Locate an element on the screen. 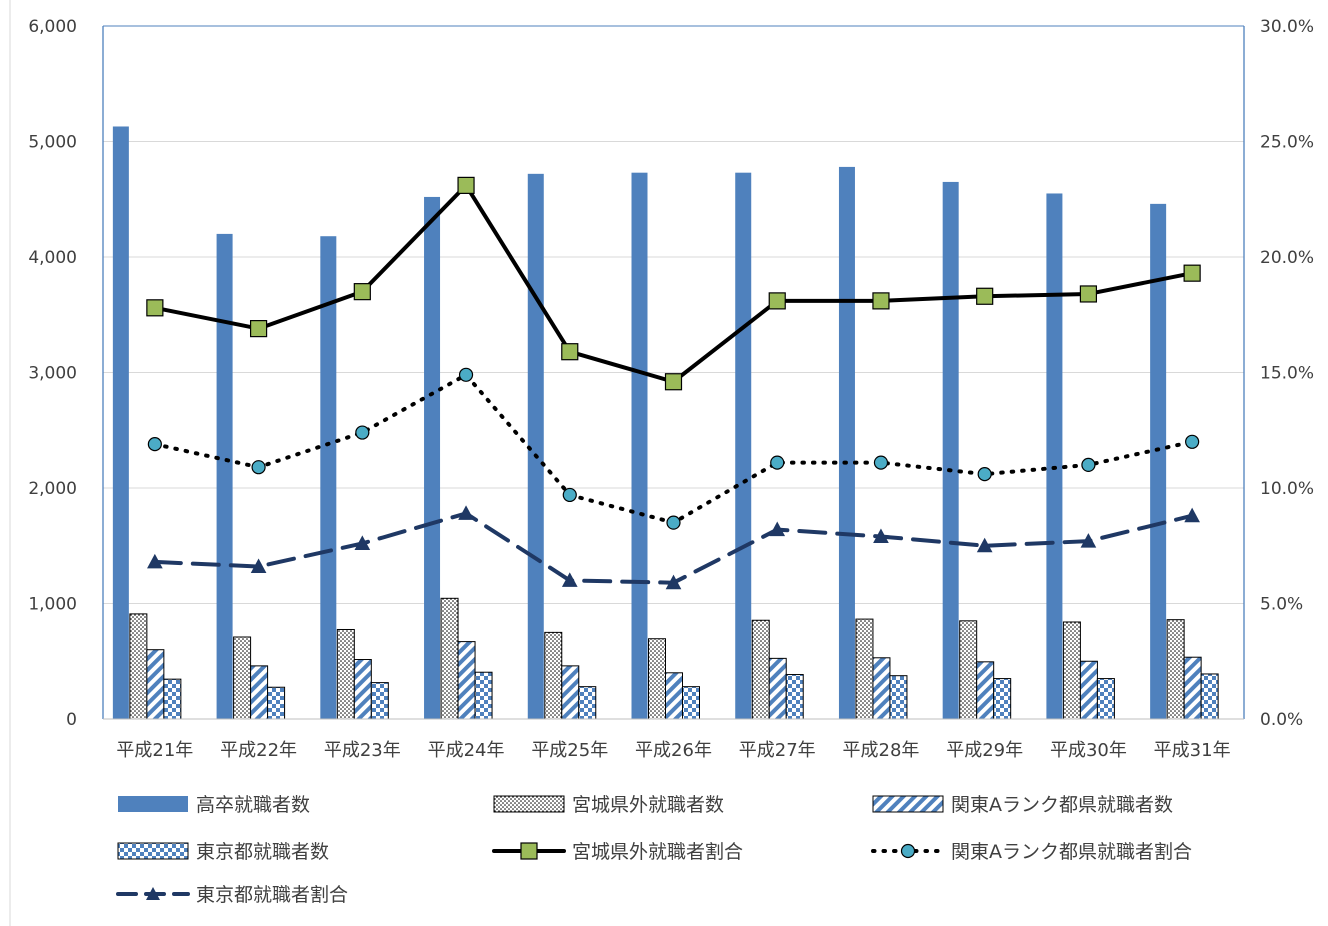 The width and height of the screenshot is (1328, 926). y-right-tick-label: 30.0% is located at coordinates (1287, 27).